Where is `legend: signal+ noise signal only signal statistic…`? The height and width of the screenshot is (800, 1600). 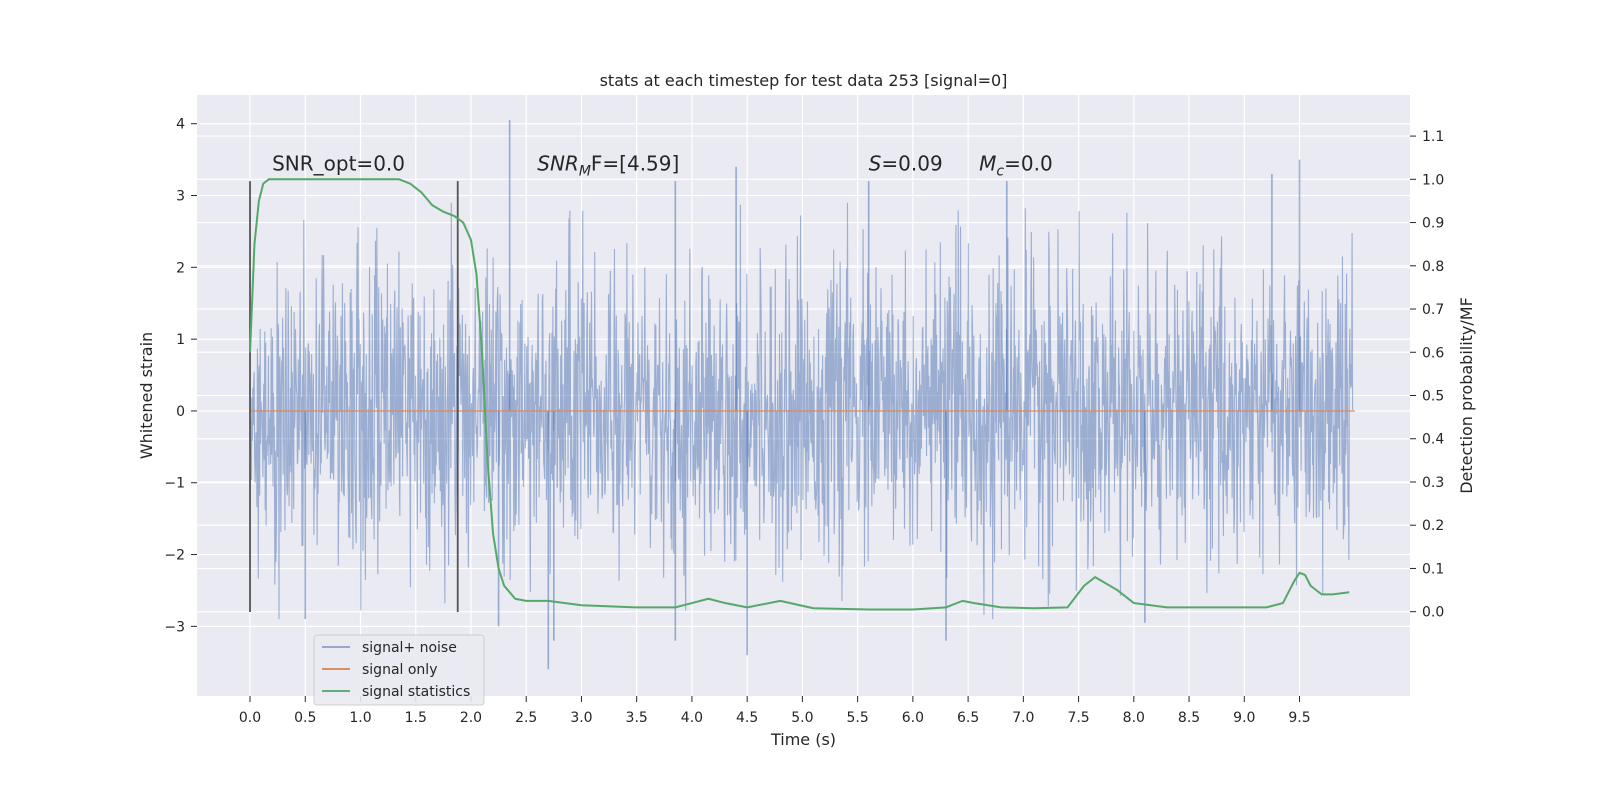 legend: signal+ noise signal only signal statistic… is located at coordinates (399, 670).